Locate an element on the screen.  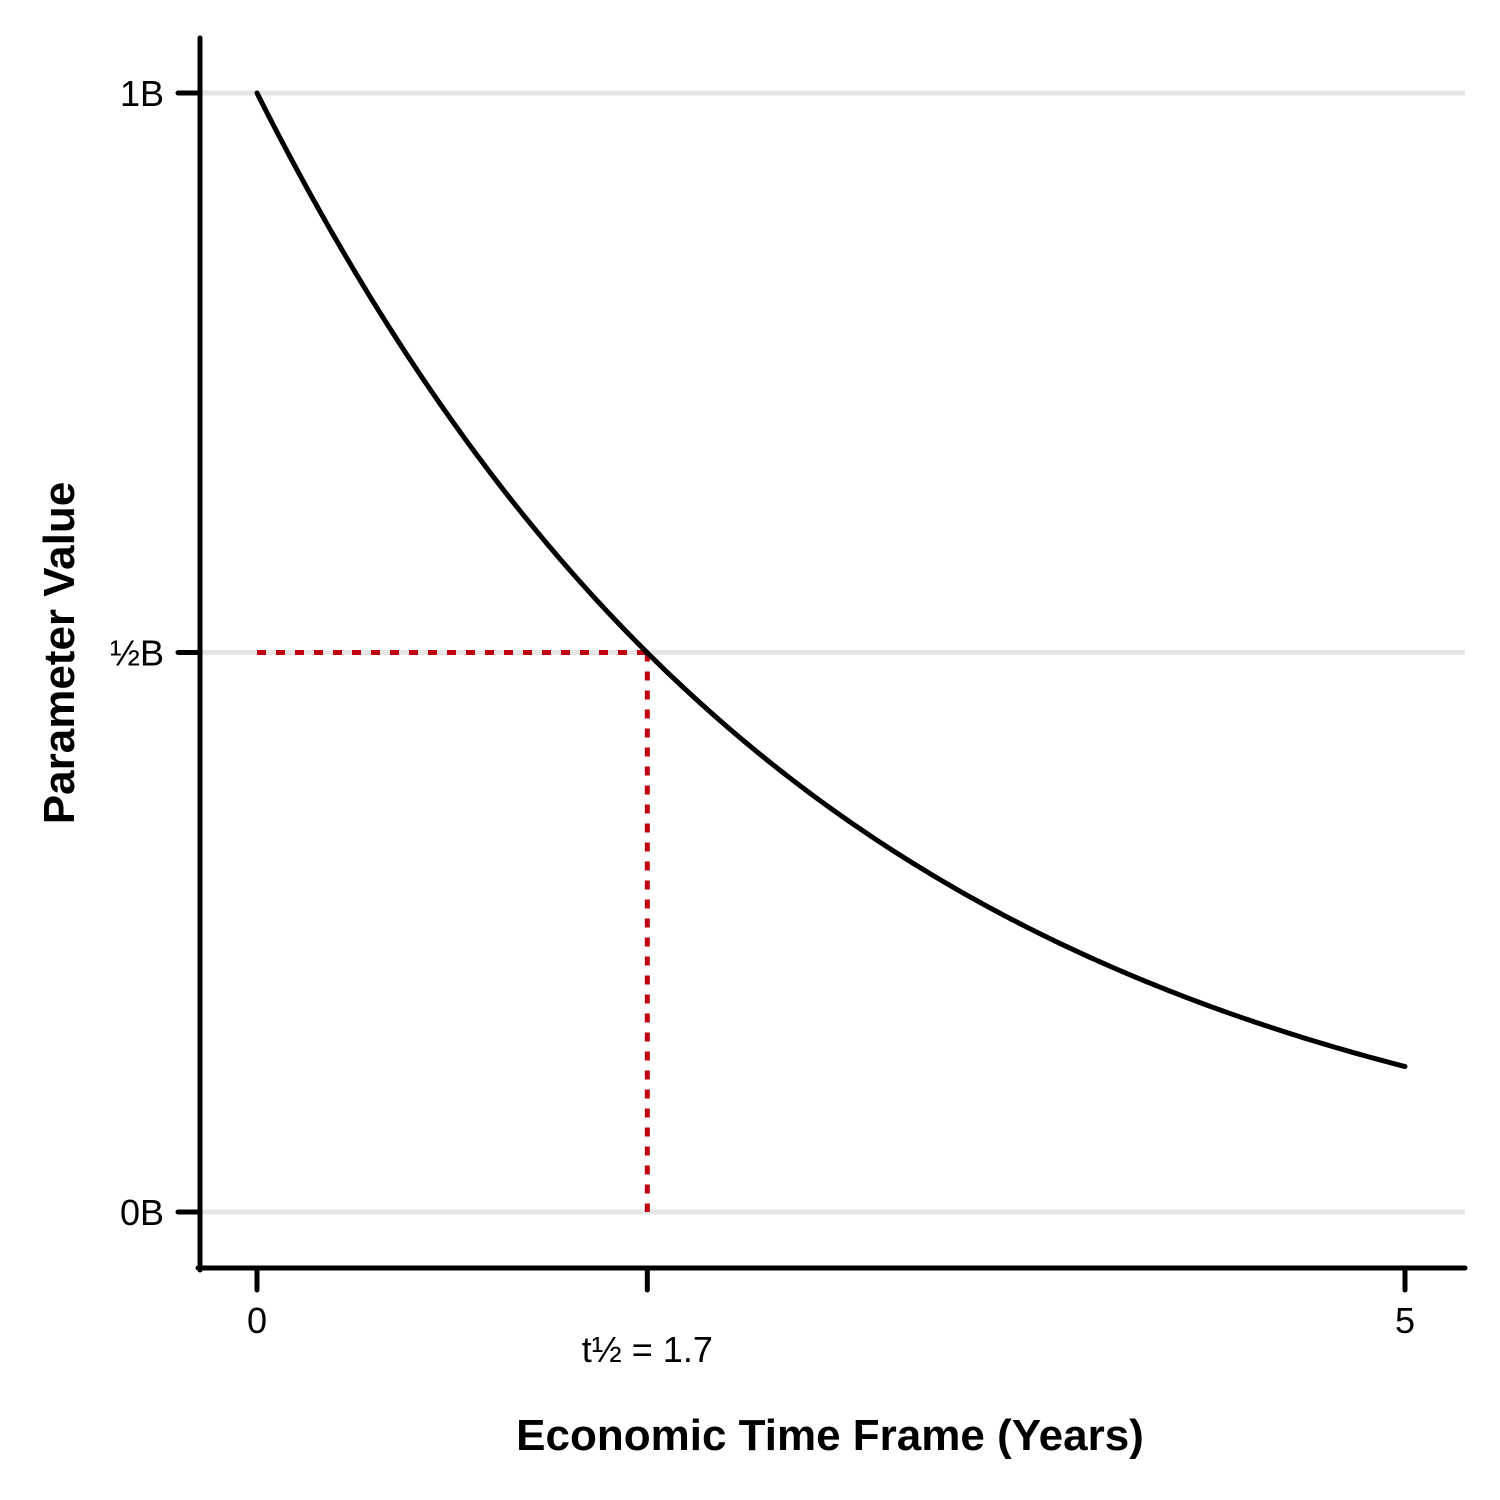
y-tick-label: 0B is located at coordinates (142, 1212).